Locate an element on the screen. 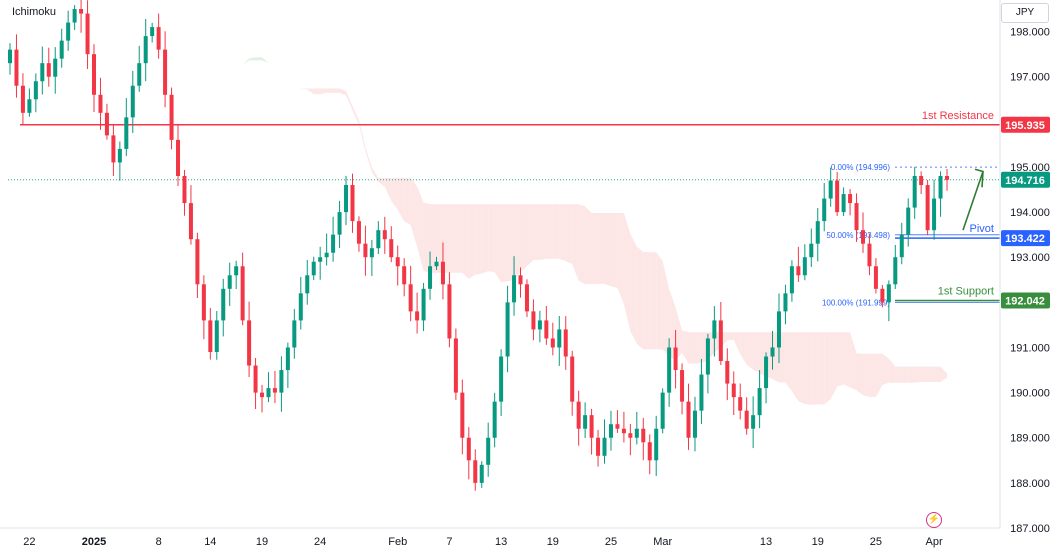  indicator-label: Ichimoku is located at coordinates (34, 12).